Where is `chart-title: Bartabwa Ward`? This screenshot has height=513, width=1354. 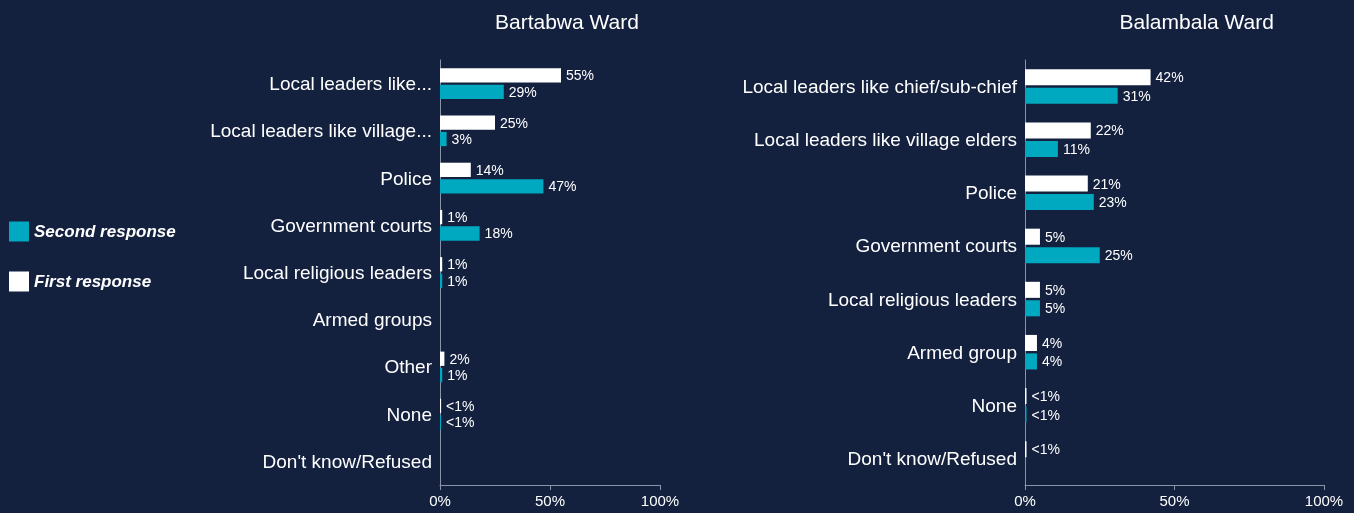 chart-title: Bartabwa Ward is located at coordinates (567, 21).